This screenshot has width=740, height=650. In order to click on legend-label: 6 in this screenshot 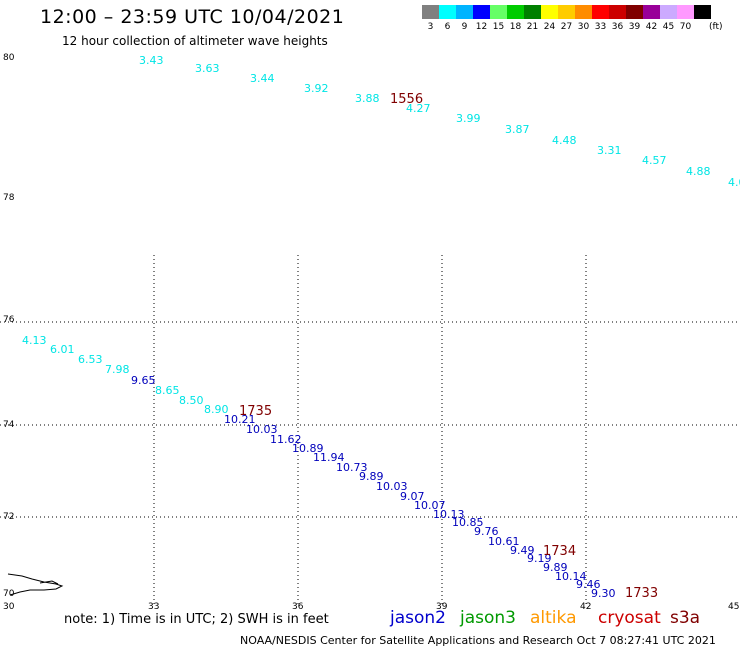, I will do `click(447, 27)`.